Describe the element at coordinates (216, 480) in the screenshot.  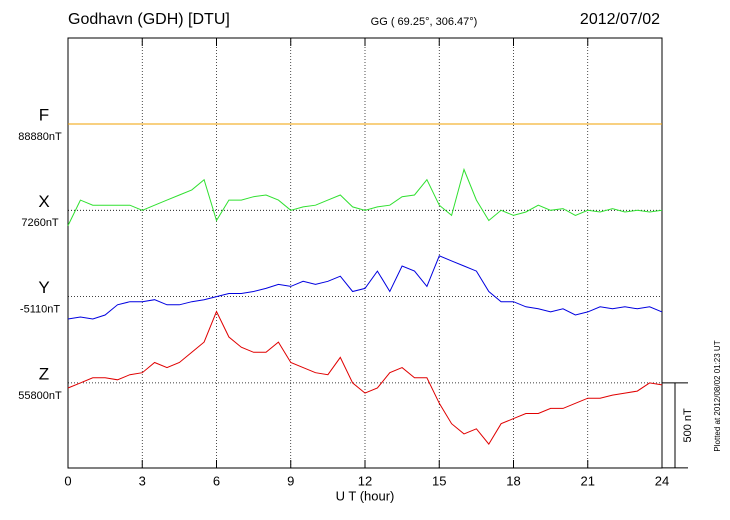
I see `x-tick-label: 6` at that location.